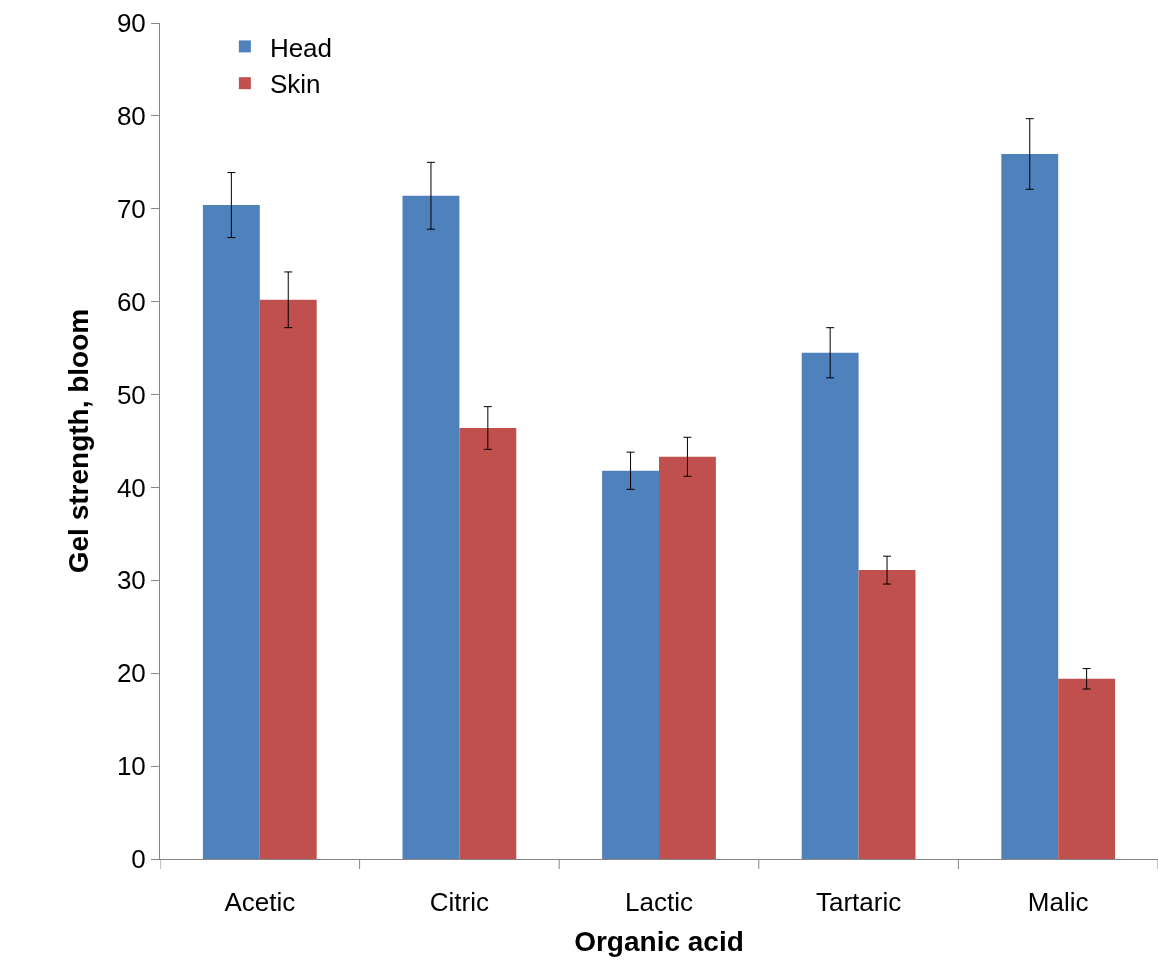  What do you see at coordinates (131, 580) in the screenshot?
I see `y-tick-label: 30` at bounding box center [131, 580].